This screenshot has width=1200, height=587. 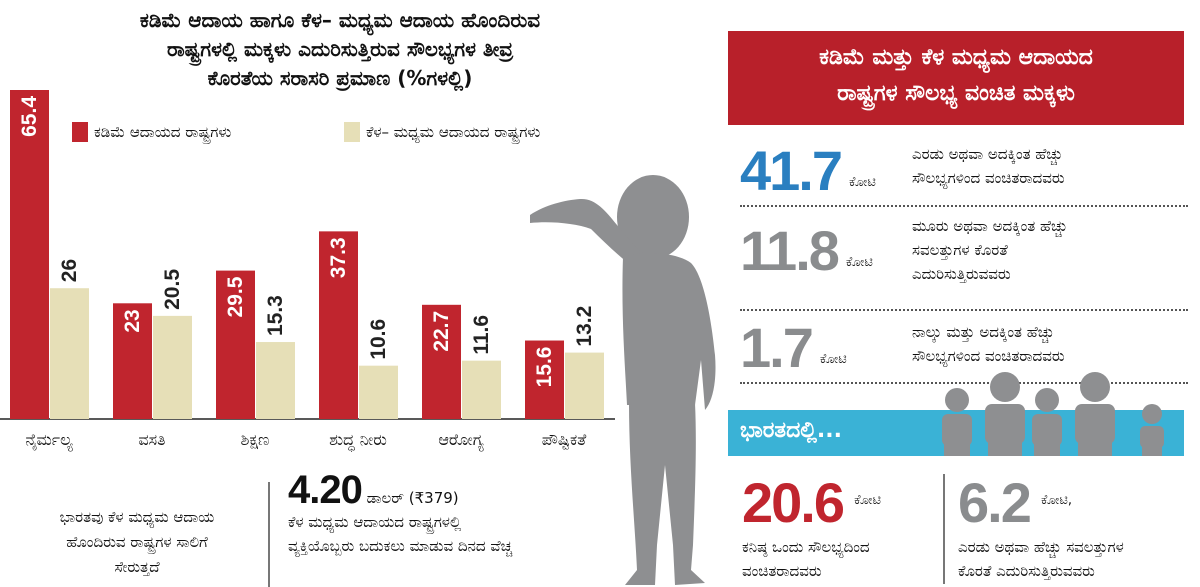 What do you see at coordinates (944, 529) in the screenshot?
I see `india-divider` at bounding box center [944, 529].